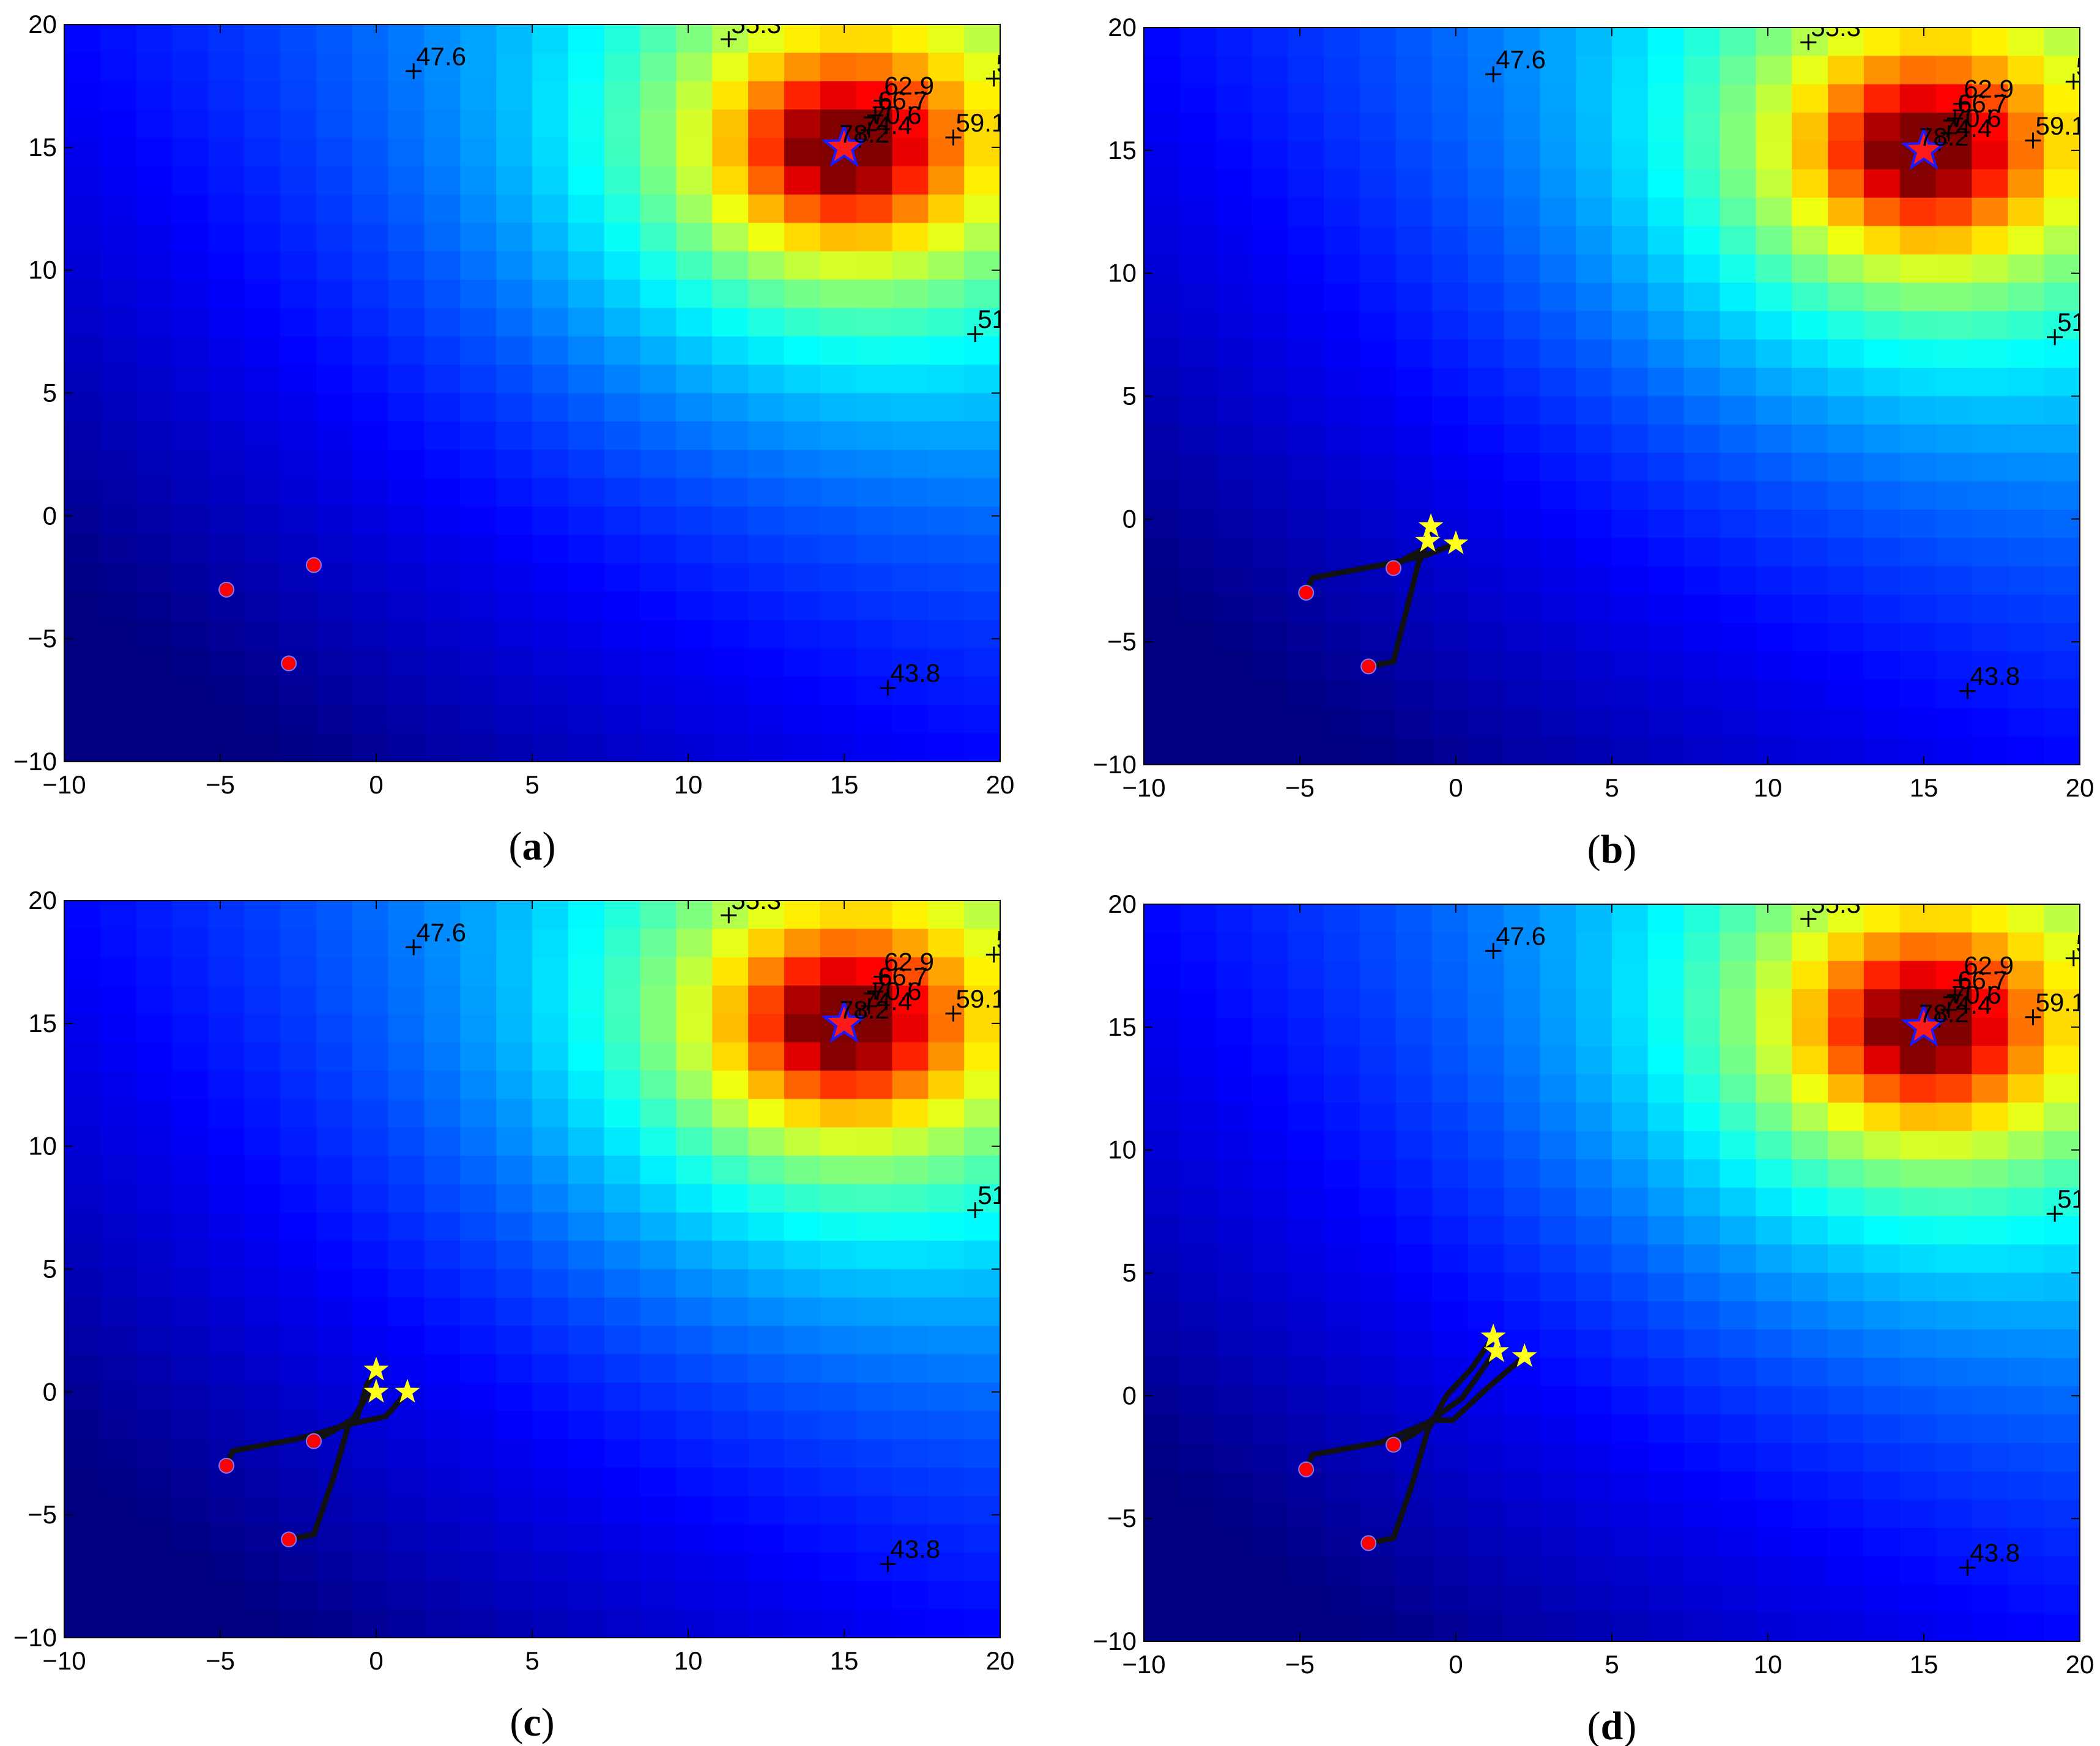 This screenshot has width=2100, height=1746. I want to click on measurement-label: 43.8, so click(915, 673).